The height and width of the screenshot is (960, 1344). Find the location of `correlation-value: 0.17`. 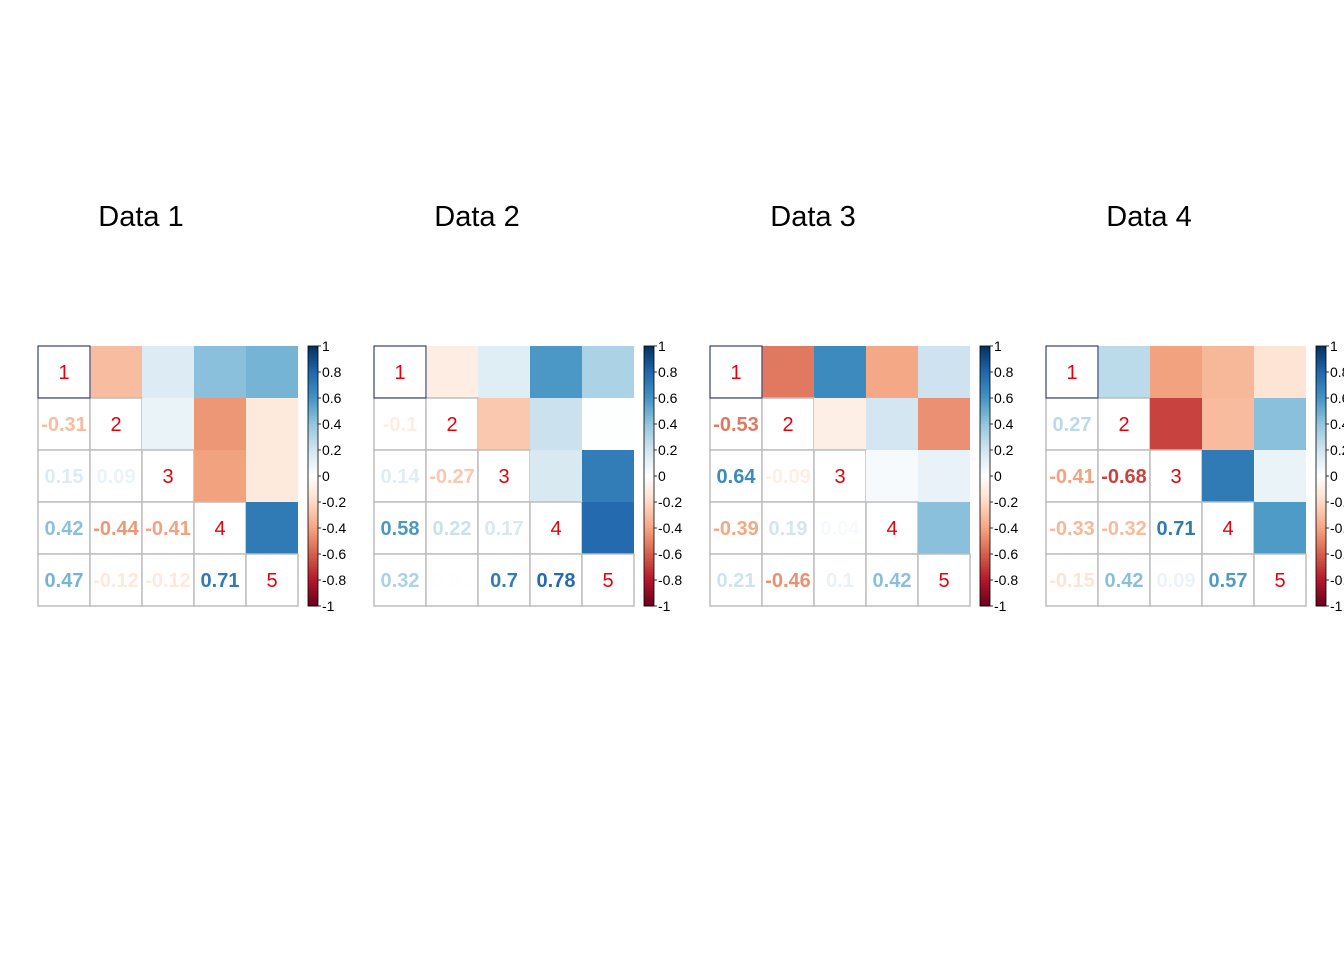

correlation-value: 0.17 is located at coordinates (504, 529).